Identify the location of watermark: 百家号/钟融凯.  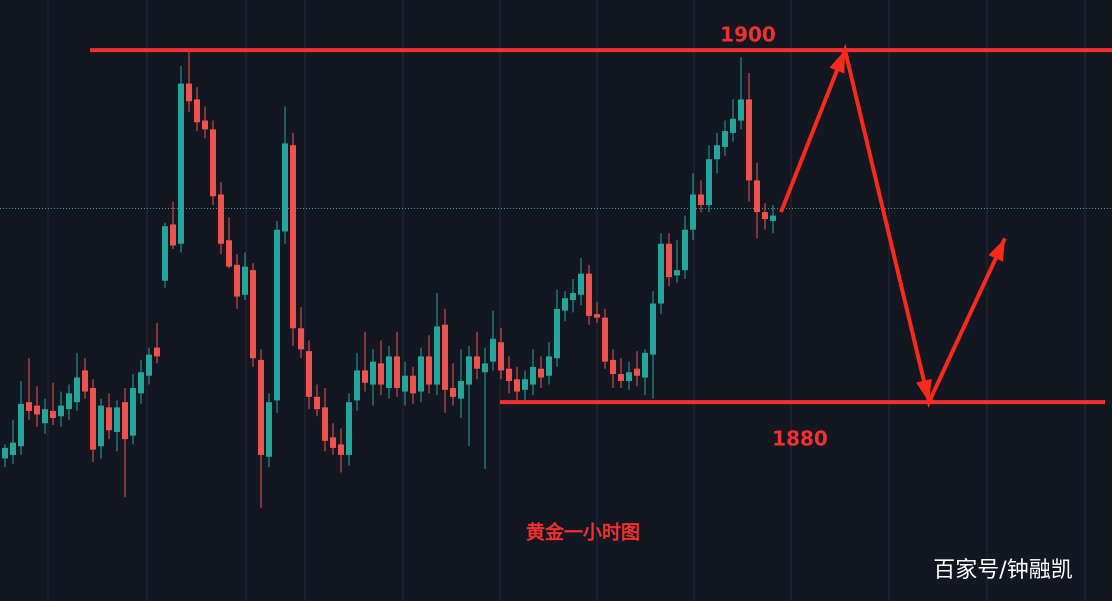
(1002, 570).